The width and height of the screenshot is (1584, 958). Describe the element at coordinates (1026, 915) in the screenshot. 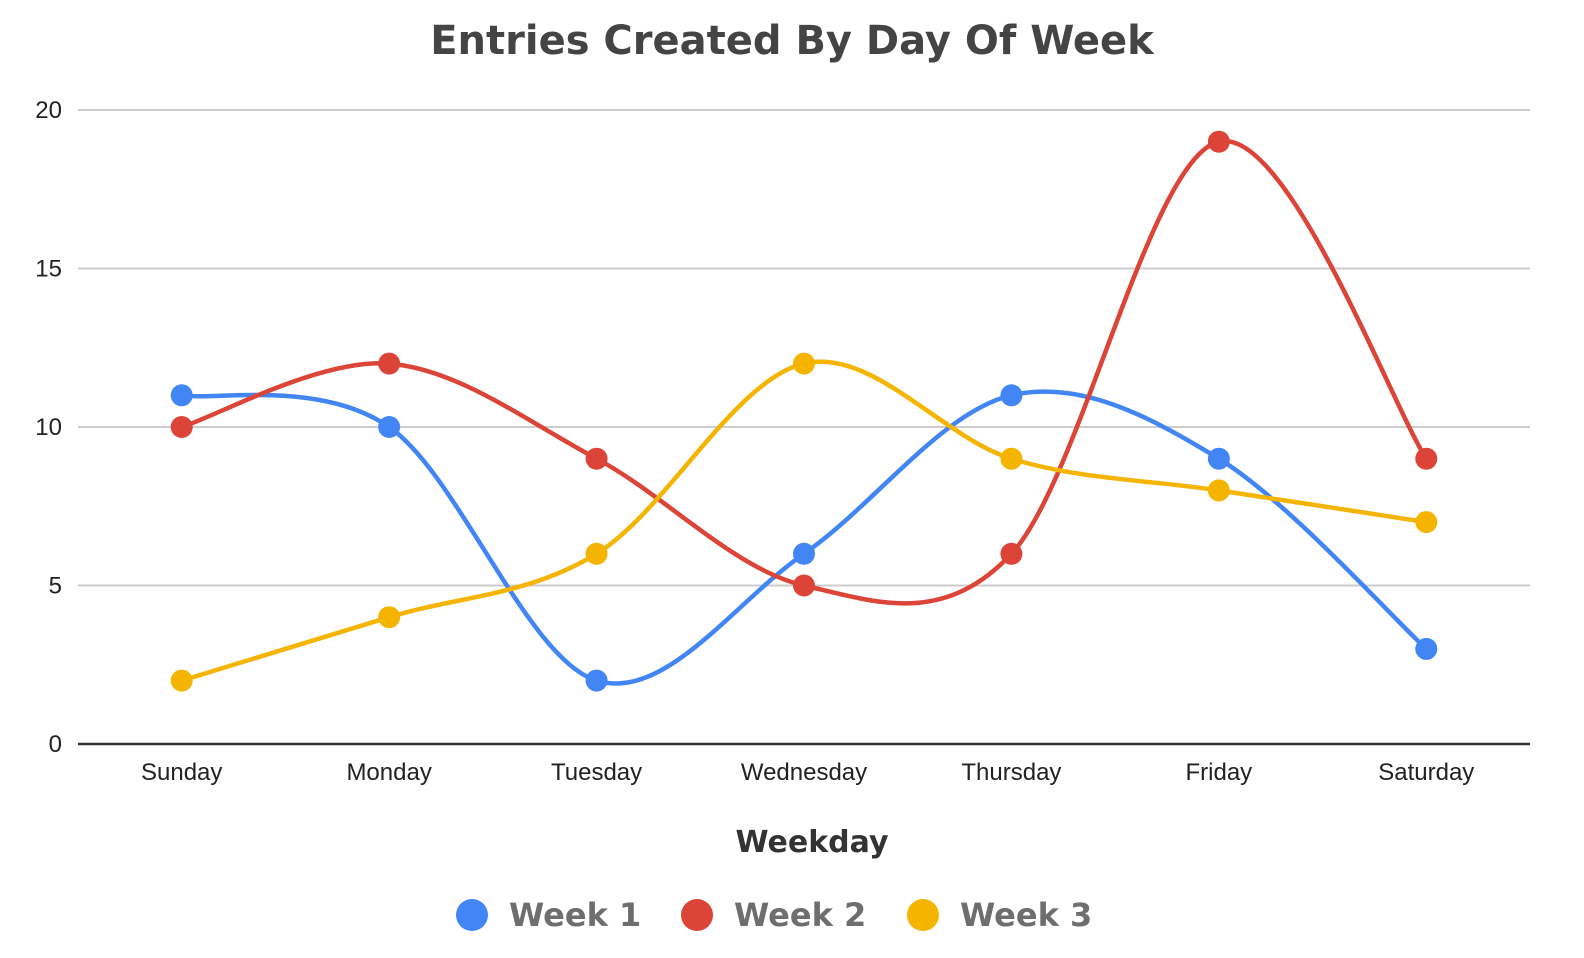

I see `legend-label: Week 3` at that location.